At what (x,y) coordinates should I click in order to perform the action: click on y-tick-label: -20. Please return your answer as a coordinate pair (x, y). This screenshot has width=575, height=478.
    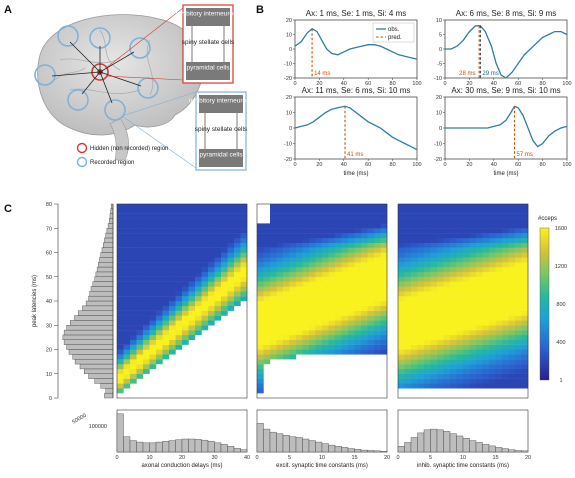
    Looking at the image, I should click on (288, 79).